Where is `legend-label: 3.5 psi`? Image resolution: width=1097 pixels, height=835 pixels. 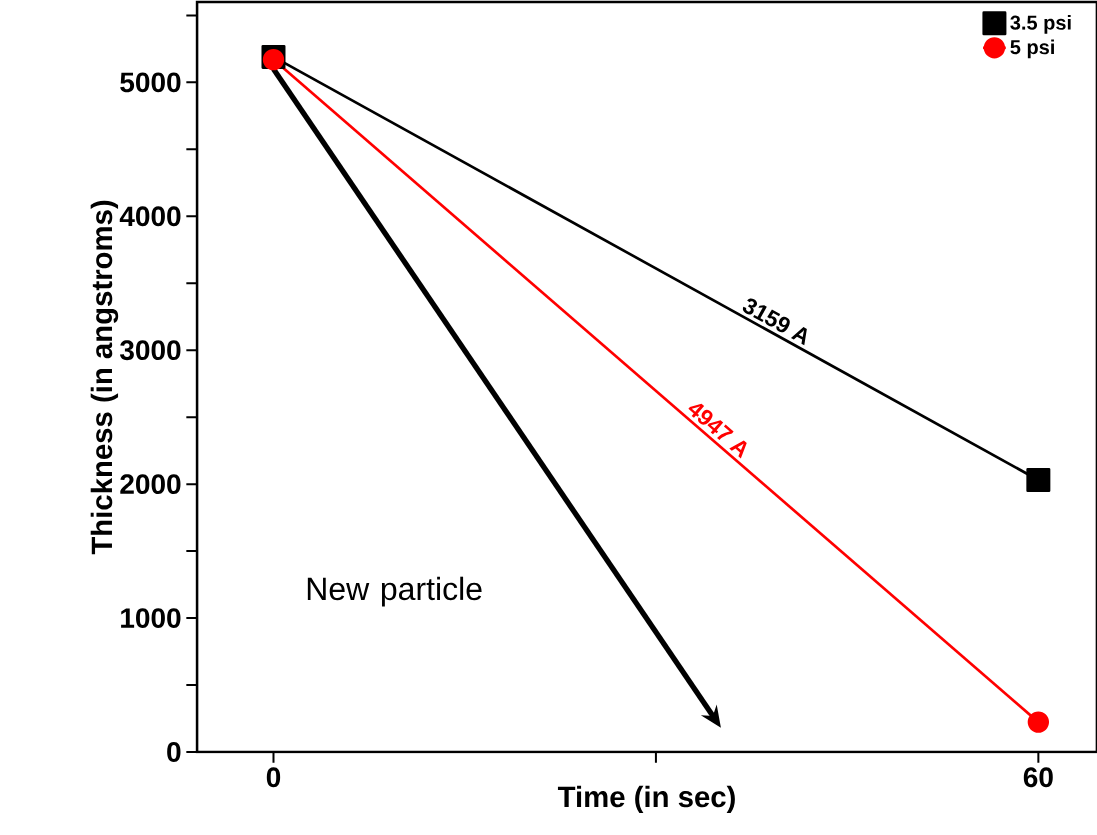 legend-label: 3.5 psi is located at coordinates (1040, 24).